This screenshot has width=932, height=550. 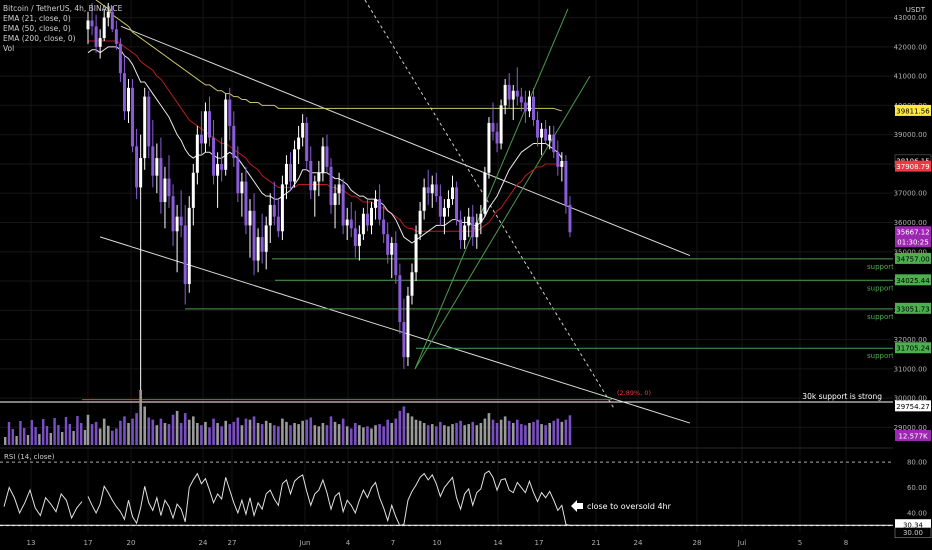 I want to click on legend-symbol: Bitcoin / TetherUS, 4h, BINANCE, so click(x=63, y=8).